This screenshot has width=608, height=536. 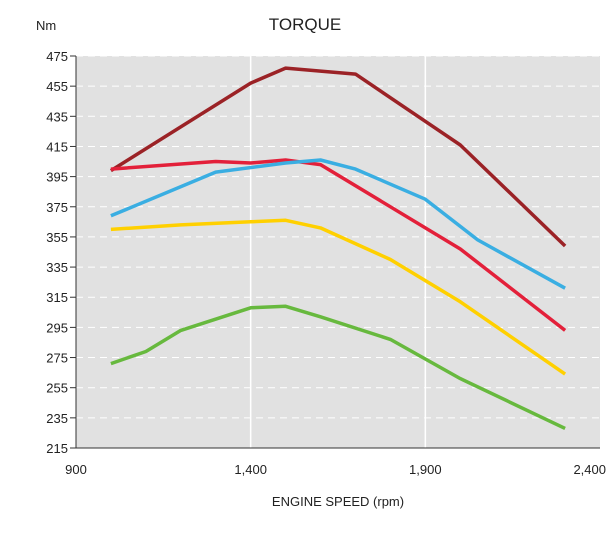 I want to click on y-tick-label: 295, so click(x=57, y=327).